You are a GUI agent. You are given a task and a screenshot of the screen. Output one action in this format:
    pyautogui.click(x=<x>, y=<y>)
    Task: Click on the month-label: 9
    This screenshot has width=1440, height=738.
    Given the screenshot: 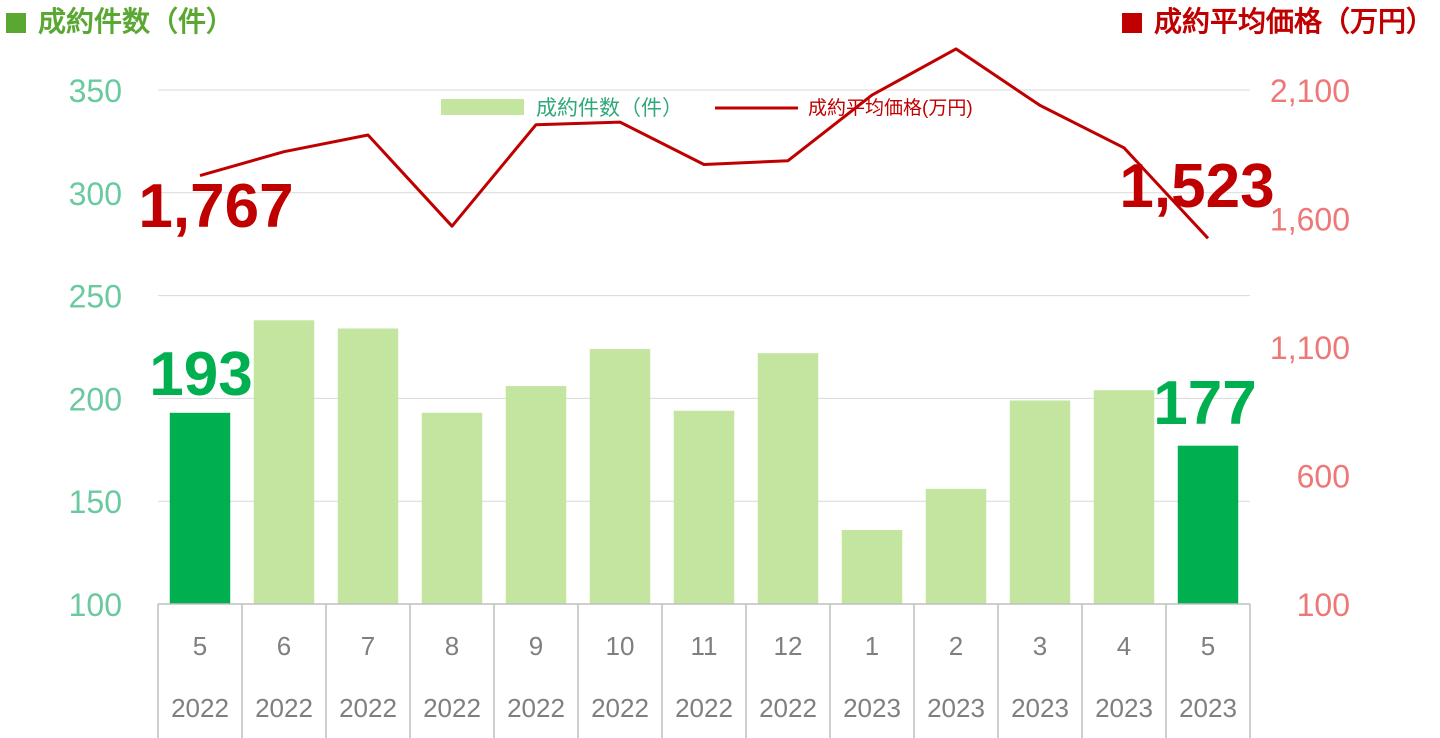 What is the action you would take?
    pyautogui.click(x=536, y=646)
    